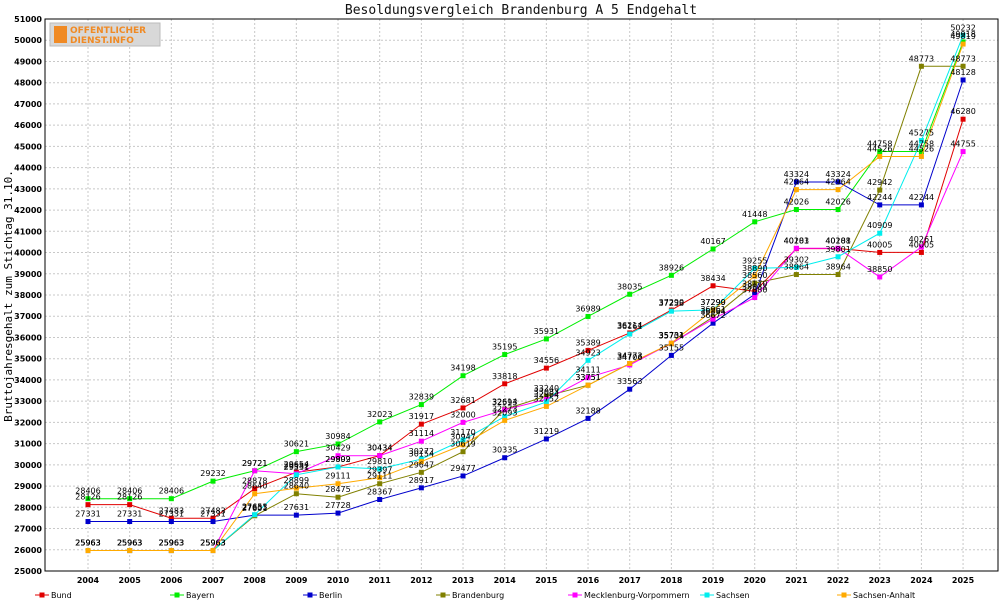 The height and width of the screenshot is (600, 1000). I want to click on data-label: 29232, so click(212, 473).